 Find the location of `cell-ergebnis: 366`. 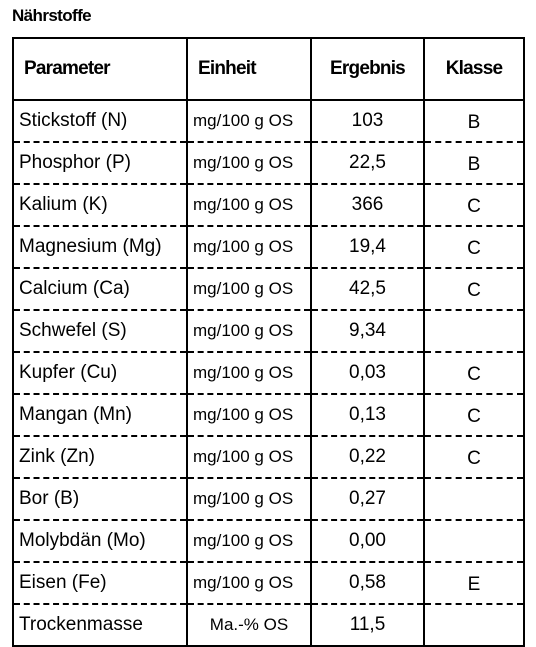

cell-ergebnis: 366 is located at coordinates (367, 205).